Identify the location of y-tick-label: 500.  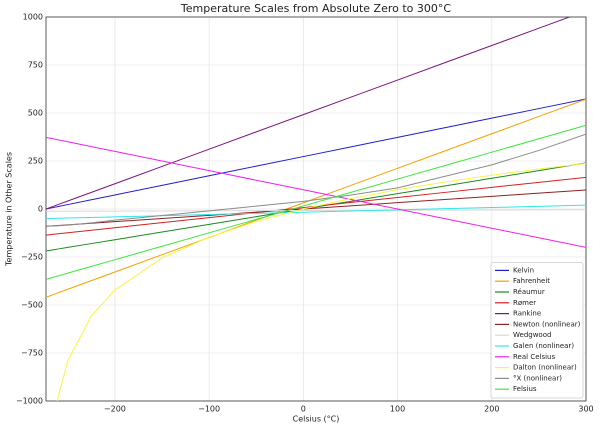
(35, 113).